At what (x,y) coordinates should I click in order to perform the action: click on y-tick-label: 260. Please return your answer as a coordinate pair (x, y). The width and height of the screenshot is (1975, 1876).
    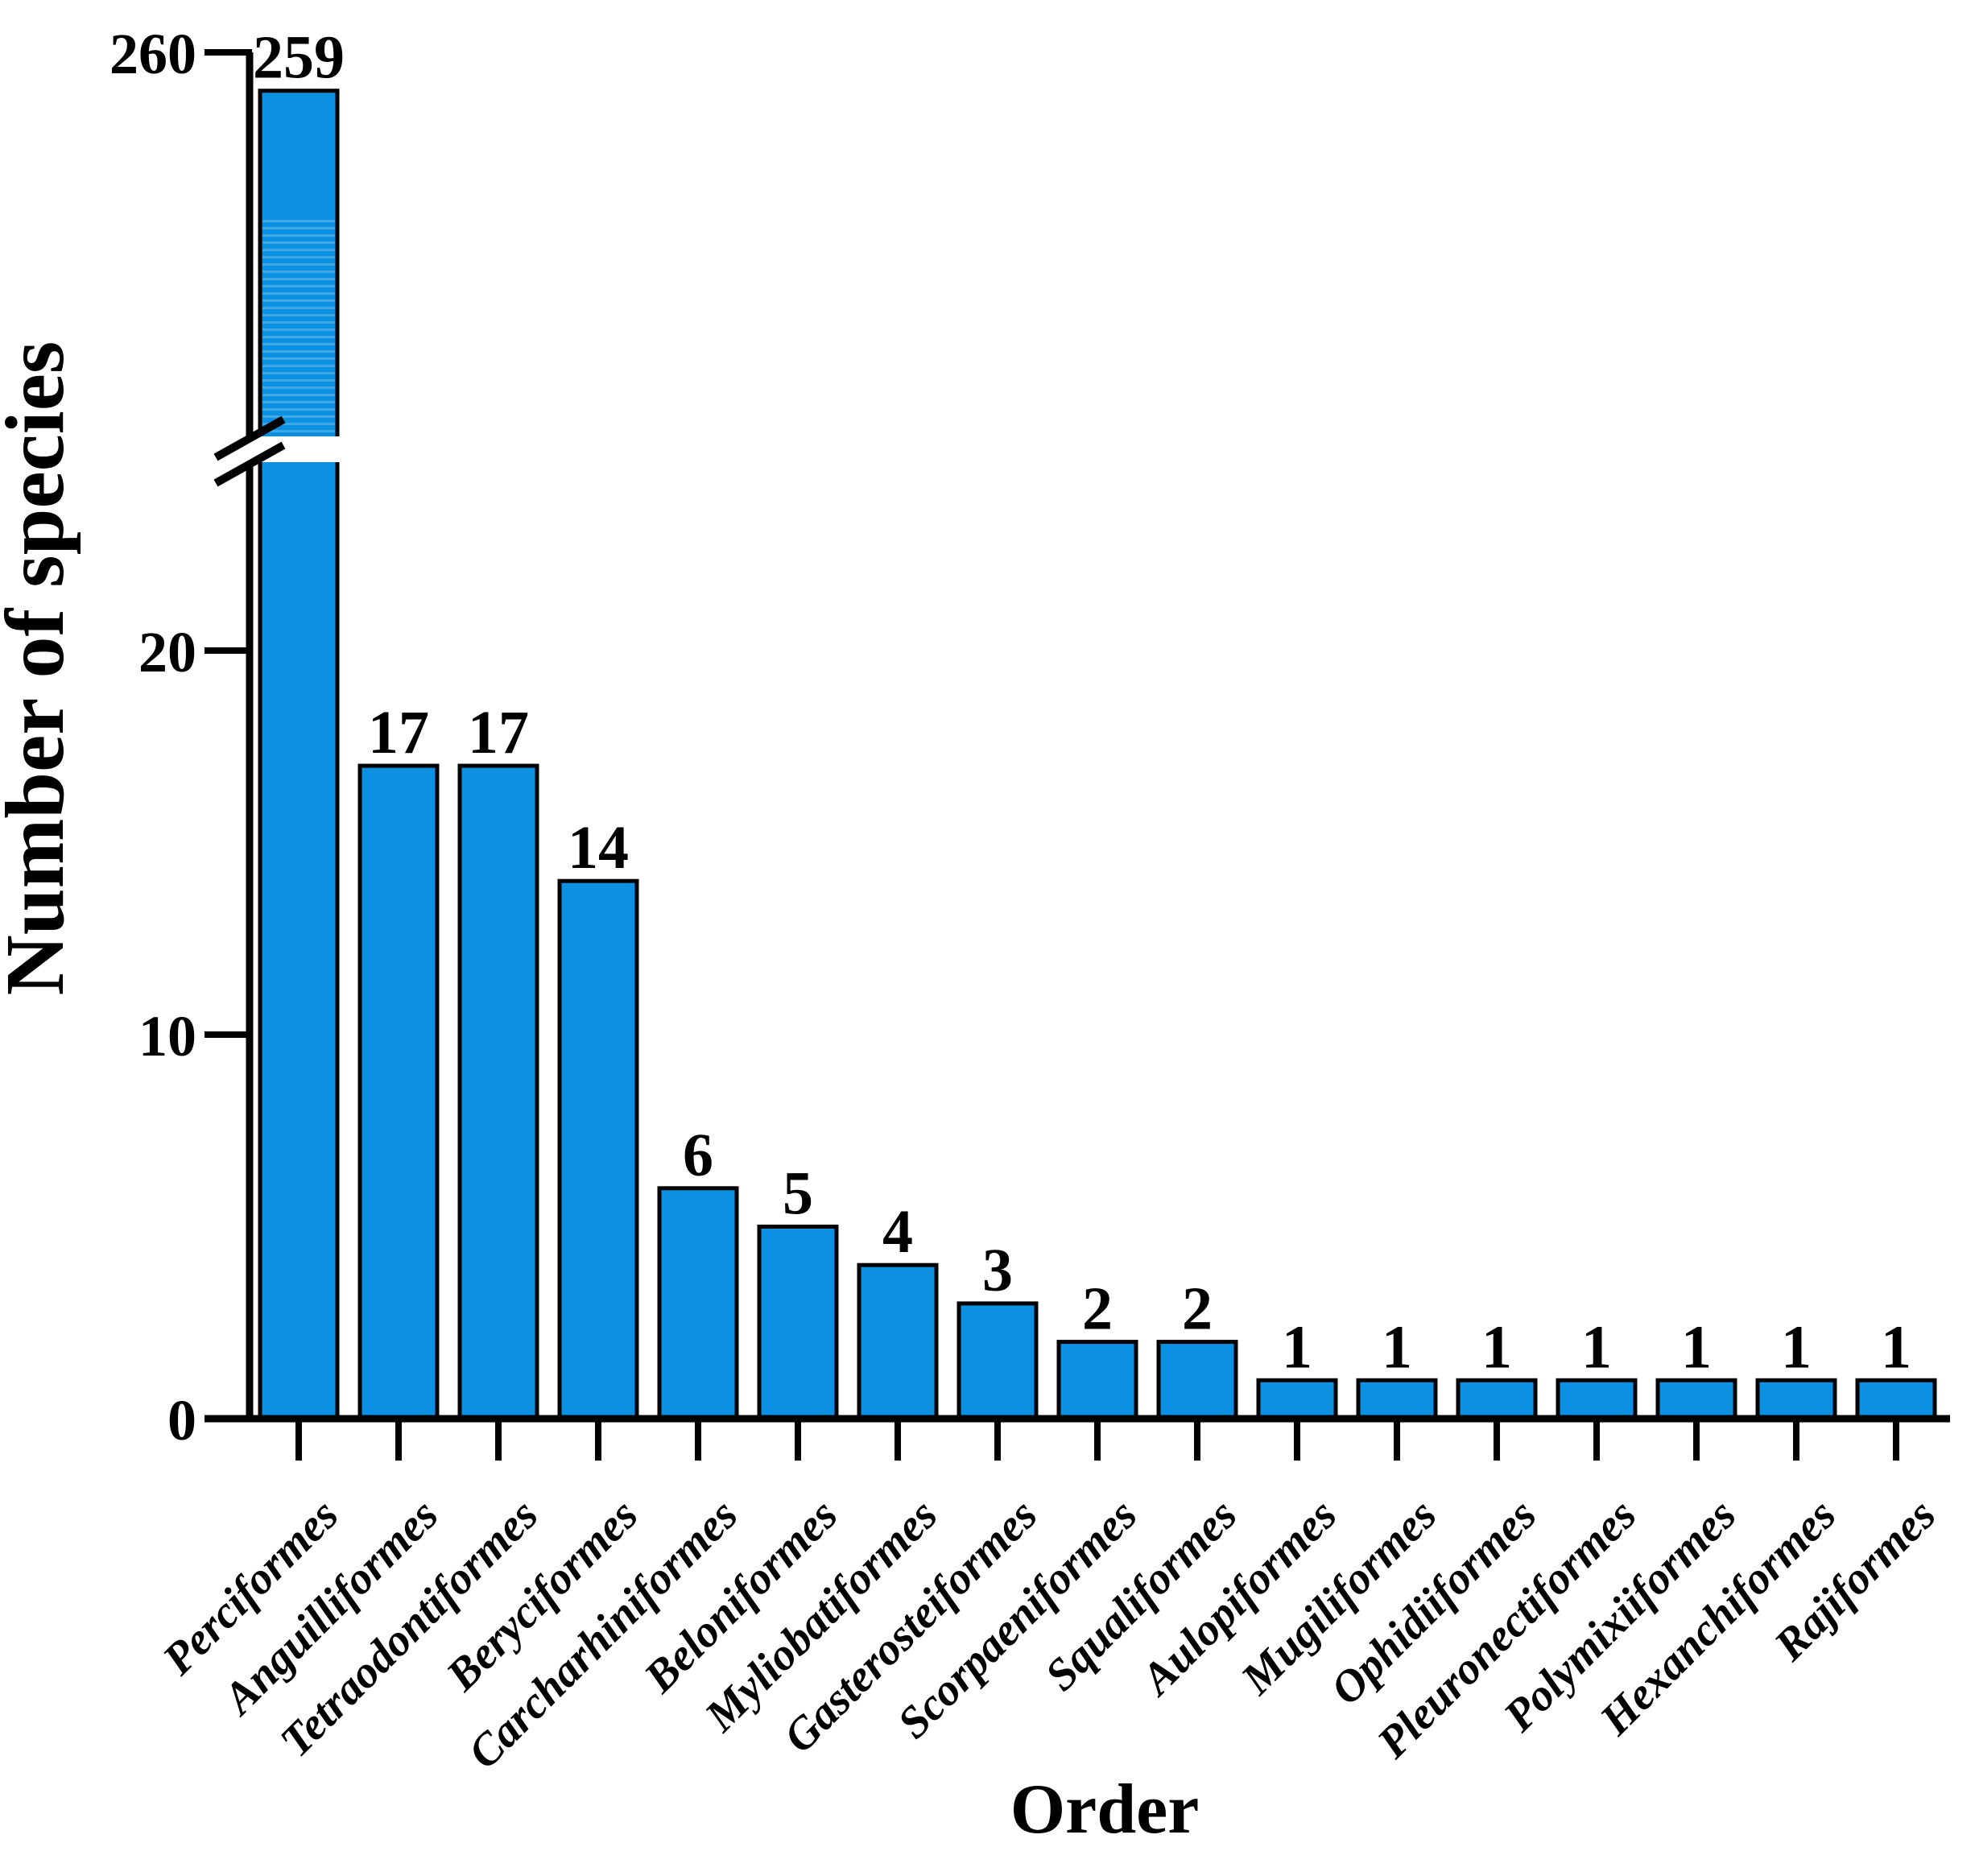
    Looking at the image, I should click on (152, 54).